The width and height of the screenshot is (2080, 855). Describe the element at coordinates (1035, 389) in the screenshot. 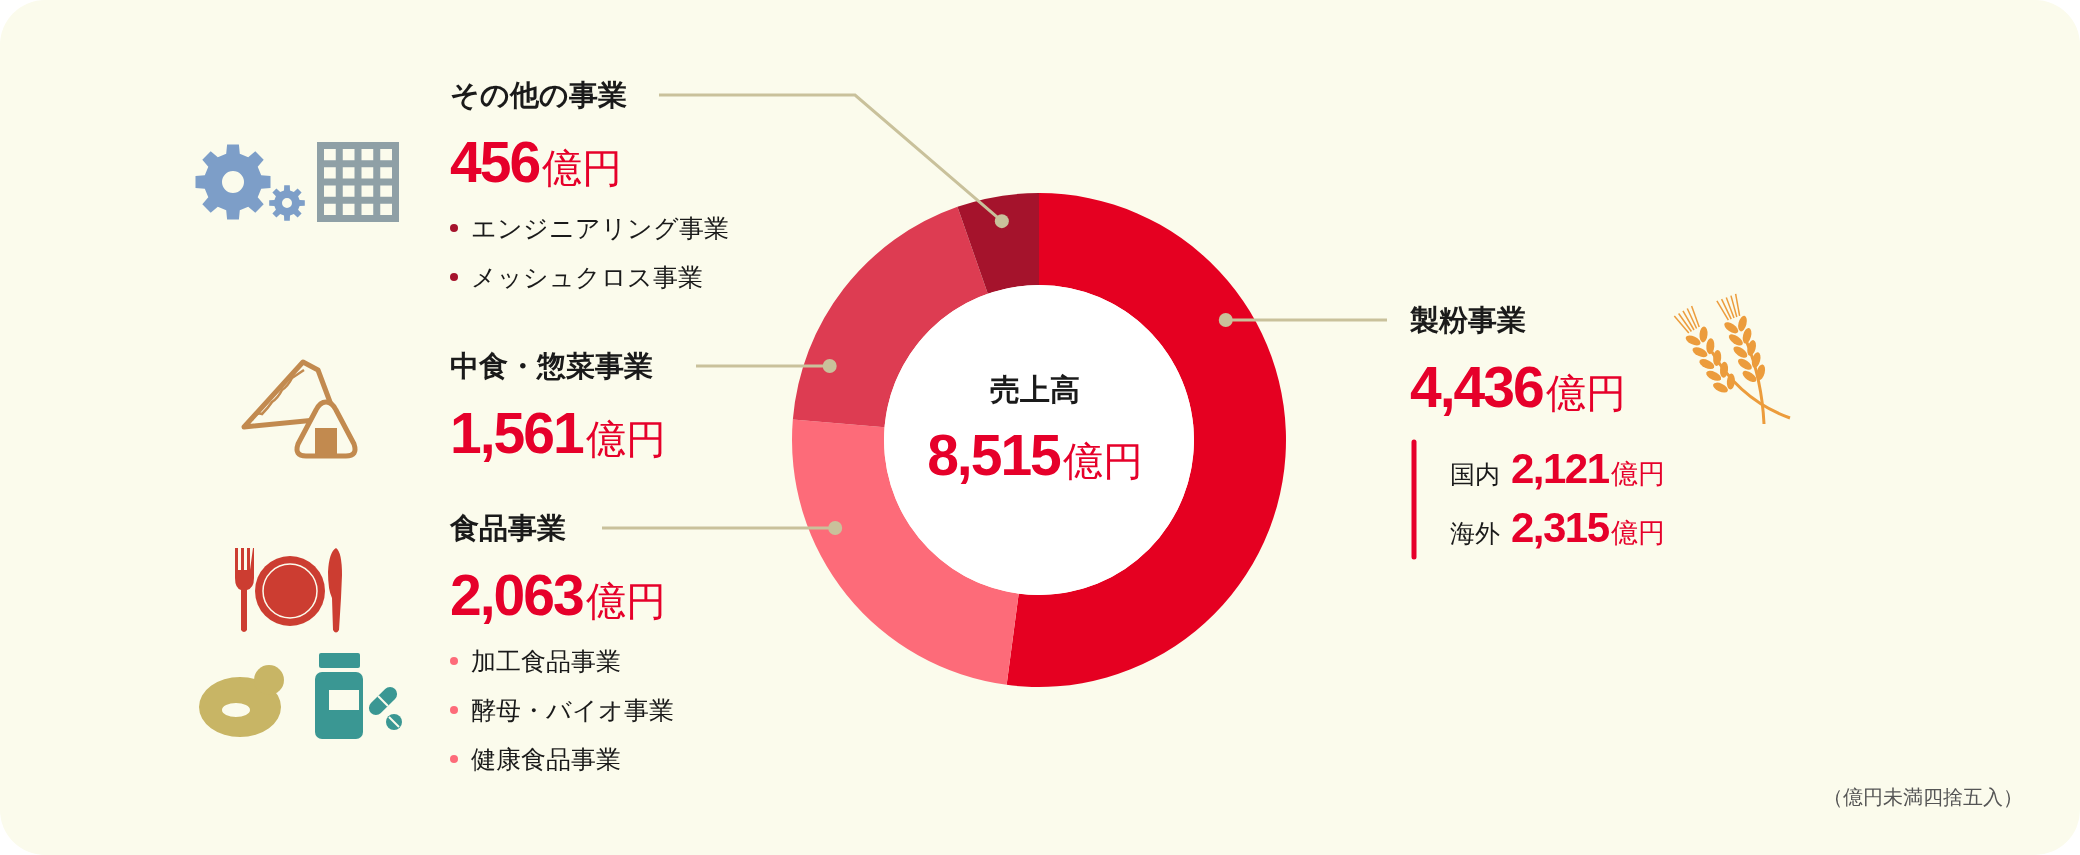

I see `text: 売上高` at that location.